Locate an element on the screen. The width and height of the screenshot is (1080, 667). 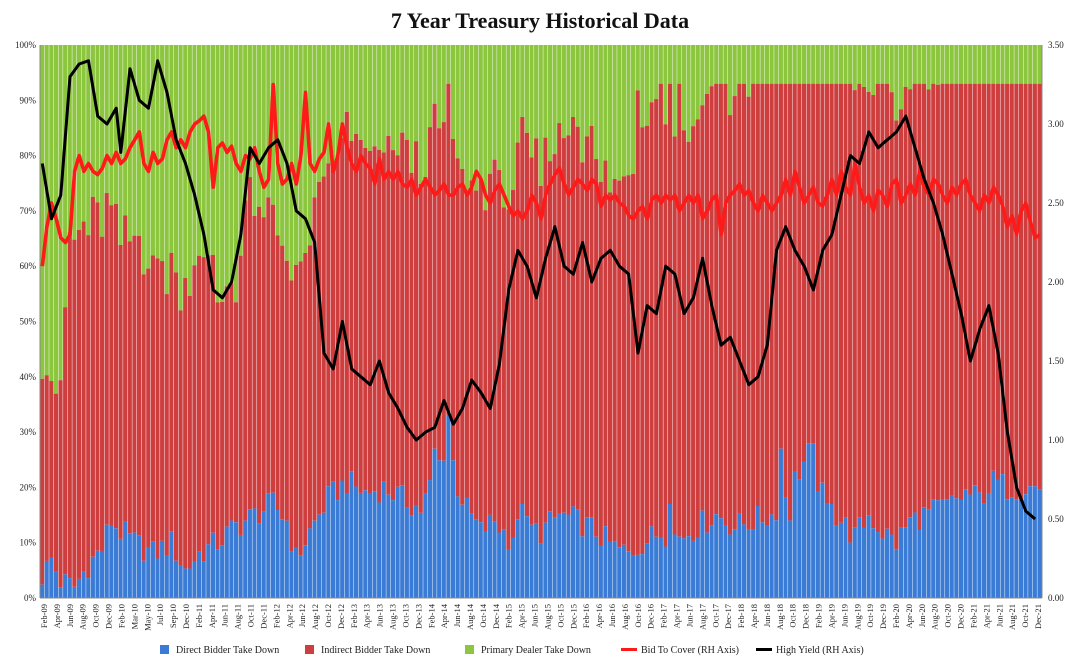
x-tick-label: Aug-14 is located at coordinates (470, 616).